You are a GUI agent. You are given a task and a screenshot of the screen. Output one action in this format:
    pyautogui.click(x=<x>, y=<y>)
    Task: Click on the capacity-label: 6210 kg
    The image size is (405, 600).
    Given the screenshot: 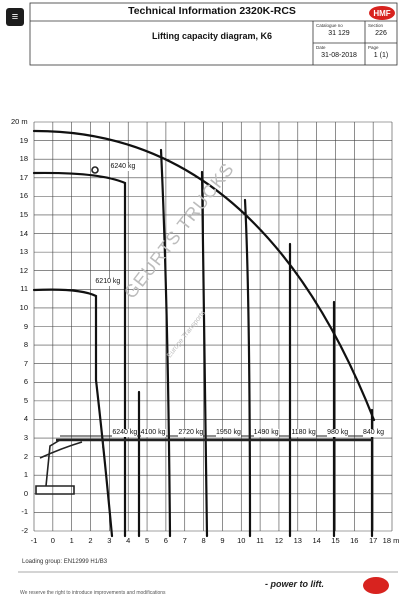 What is the action you would take?
    pyautogui.click(x=108, y=282)
    